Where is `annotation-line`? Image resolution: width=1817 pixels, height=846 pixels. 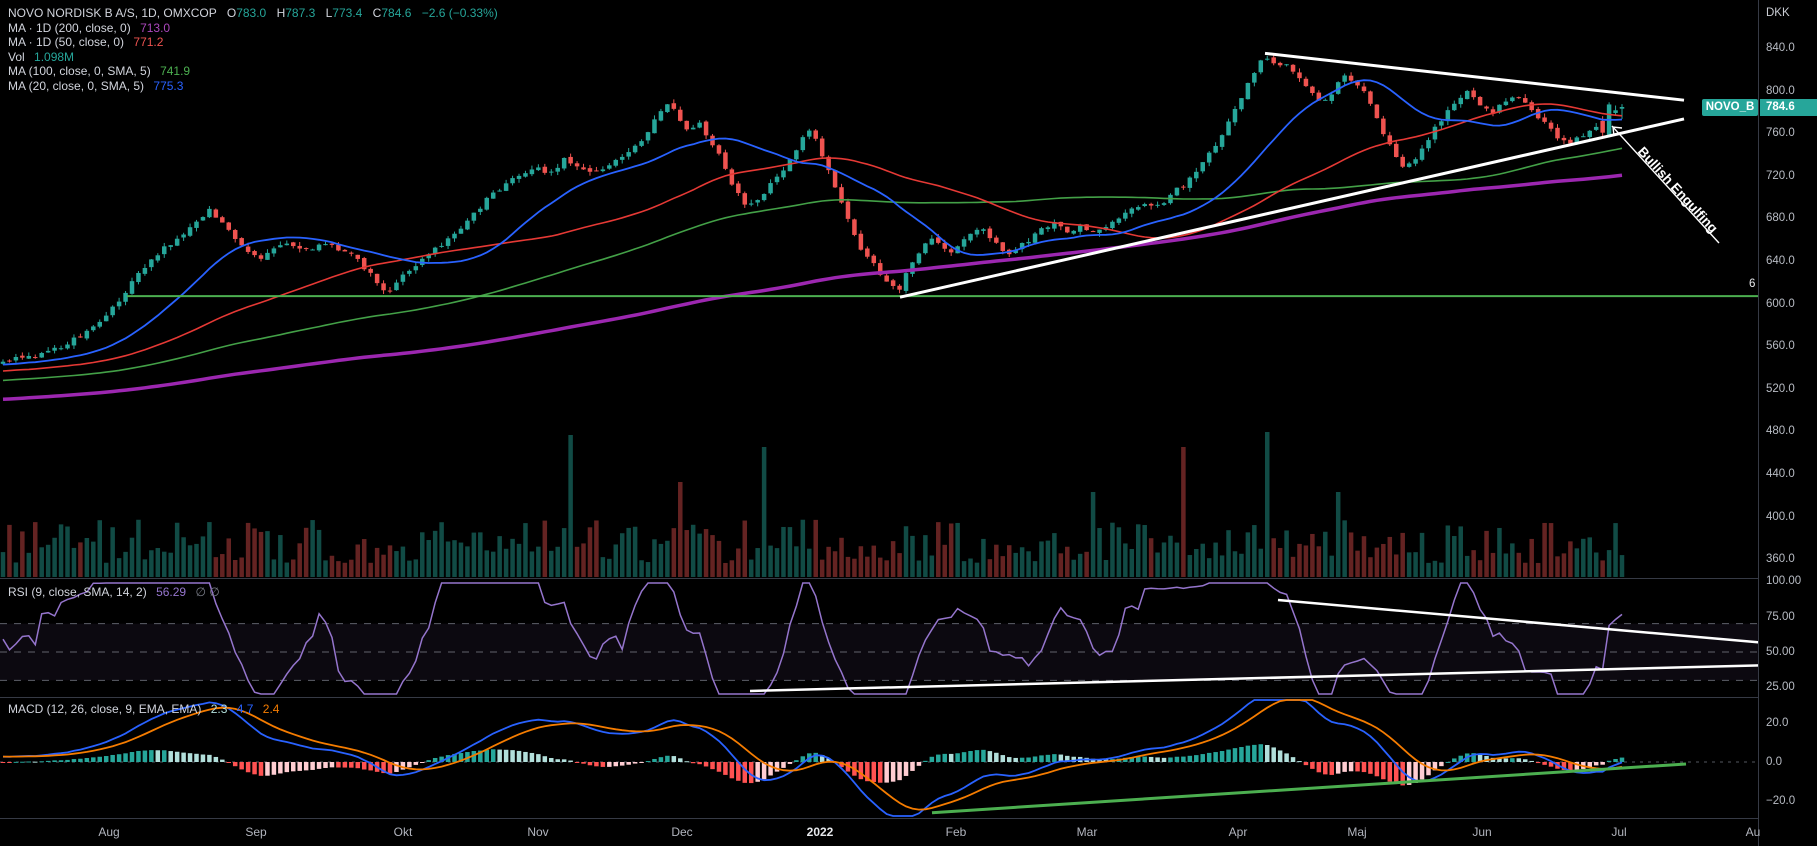 annotation-line is located at coordinates (1665, 184).